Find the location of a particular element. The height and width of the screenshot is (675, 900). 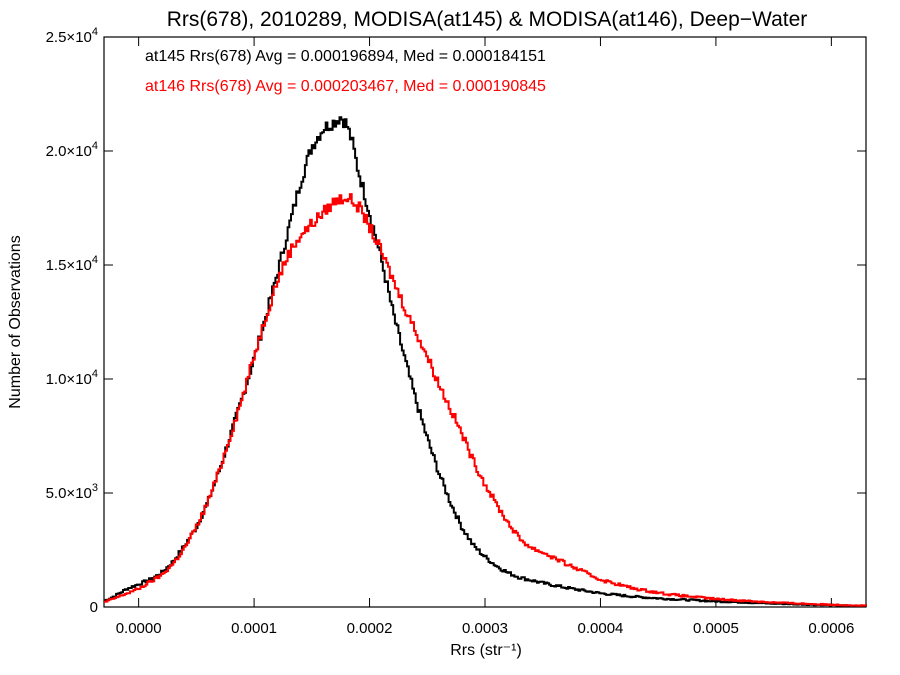

x-tick-label: 0.0004 is located at coordinates (601, 628).